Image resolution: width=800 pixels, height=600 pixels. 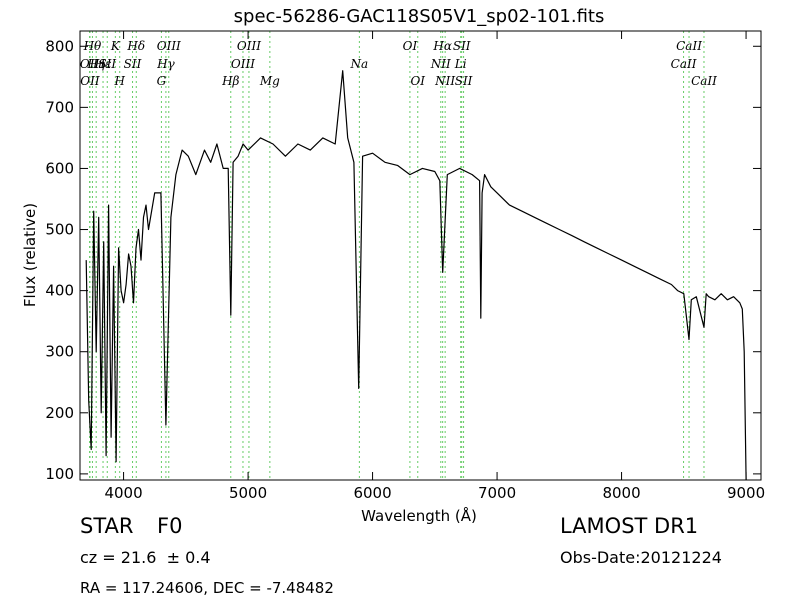 What do you see at coordinates (621, 493) in the screenshot?
I see `x-tick-label-4: 8000` at bounding box center [621, 493].